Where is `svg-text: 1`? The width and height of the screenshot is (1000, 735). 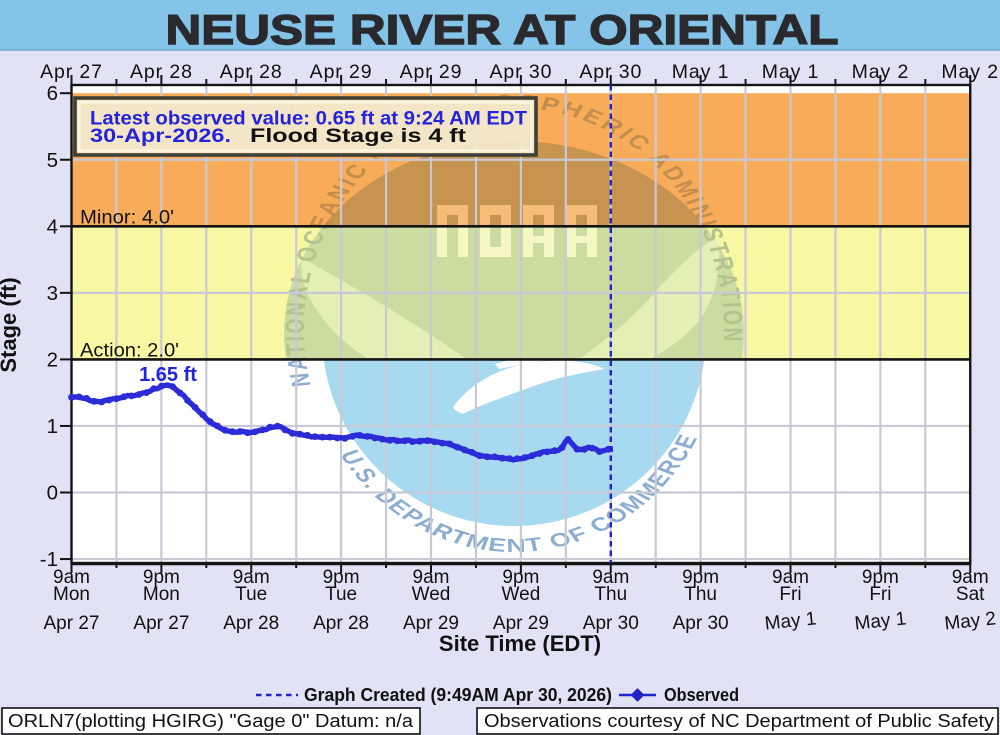 svg-text: 1 is located at coordinates (52, 426).